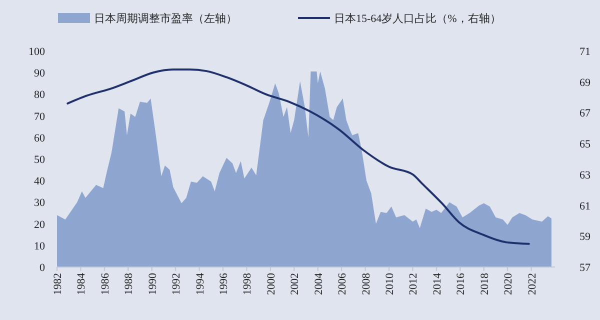 This screenshot has width=600, height=320. I want to click on x-tick-label: 2016, so click(461, 283).